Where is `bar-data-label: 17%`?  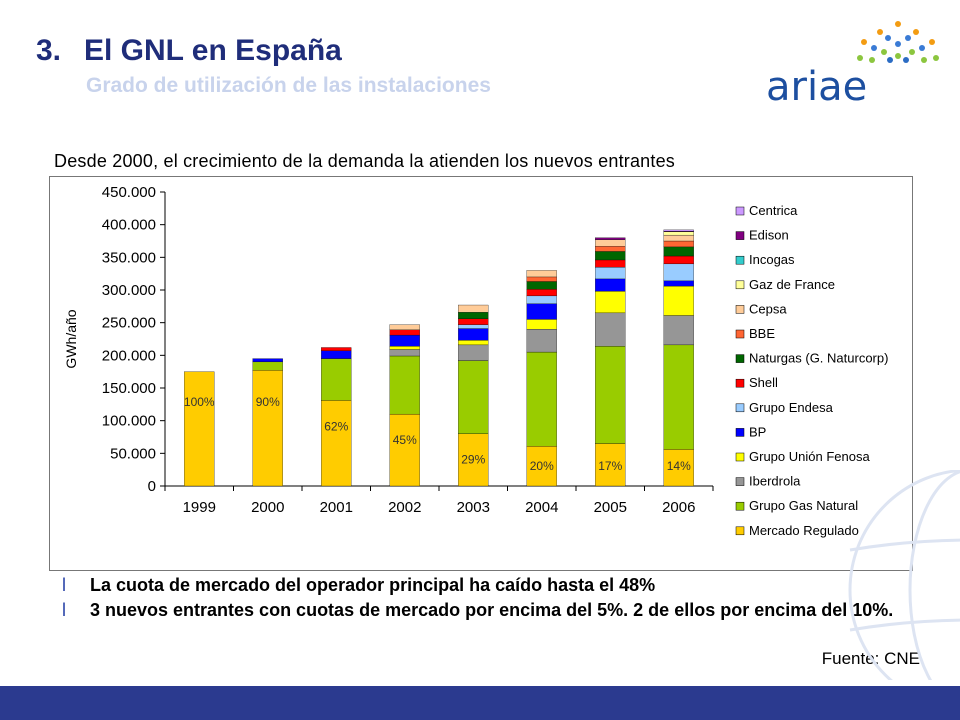
bar-data-label: 17% is located at coordinates (610, 466).